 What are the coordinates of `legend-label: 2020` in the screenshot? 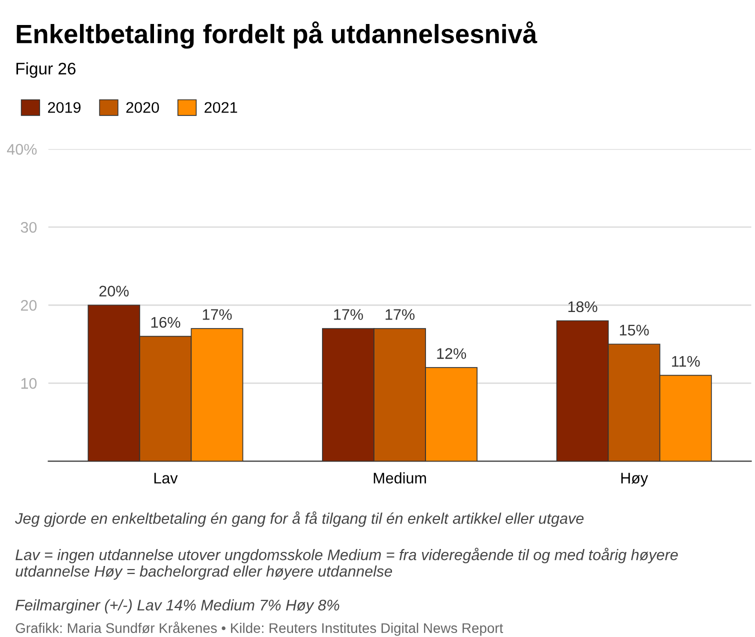 It's located at (142, 107).